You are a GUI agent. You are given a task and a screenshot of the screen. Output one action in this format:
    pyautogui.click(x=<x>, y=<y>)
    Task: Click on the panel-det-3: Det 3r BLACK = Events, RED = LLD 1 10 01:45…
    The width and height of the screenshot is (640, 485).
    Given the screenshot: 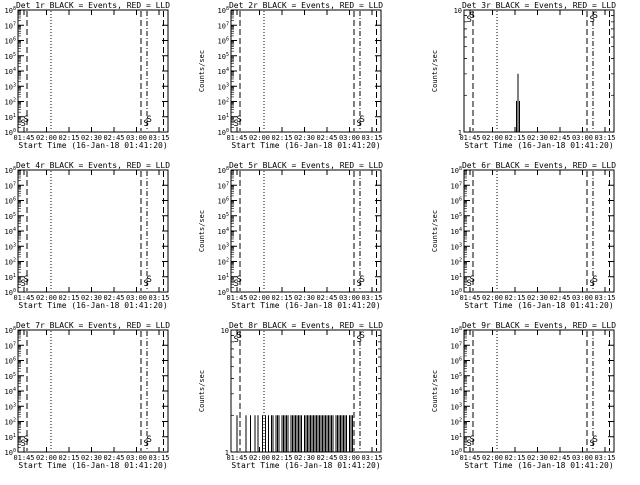 What is the action you would take?
    pyautogui.click(x=523, y=75)
    